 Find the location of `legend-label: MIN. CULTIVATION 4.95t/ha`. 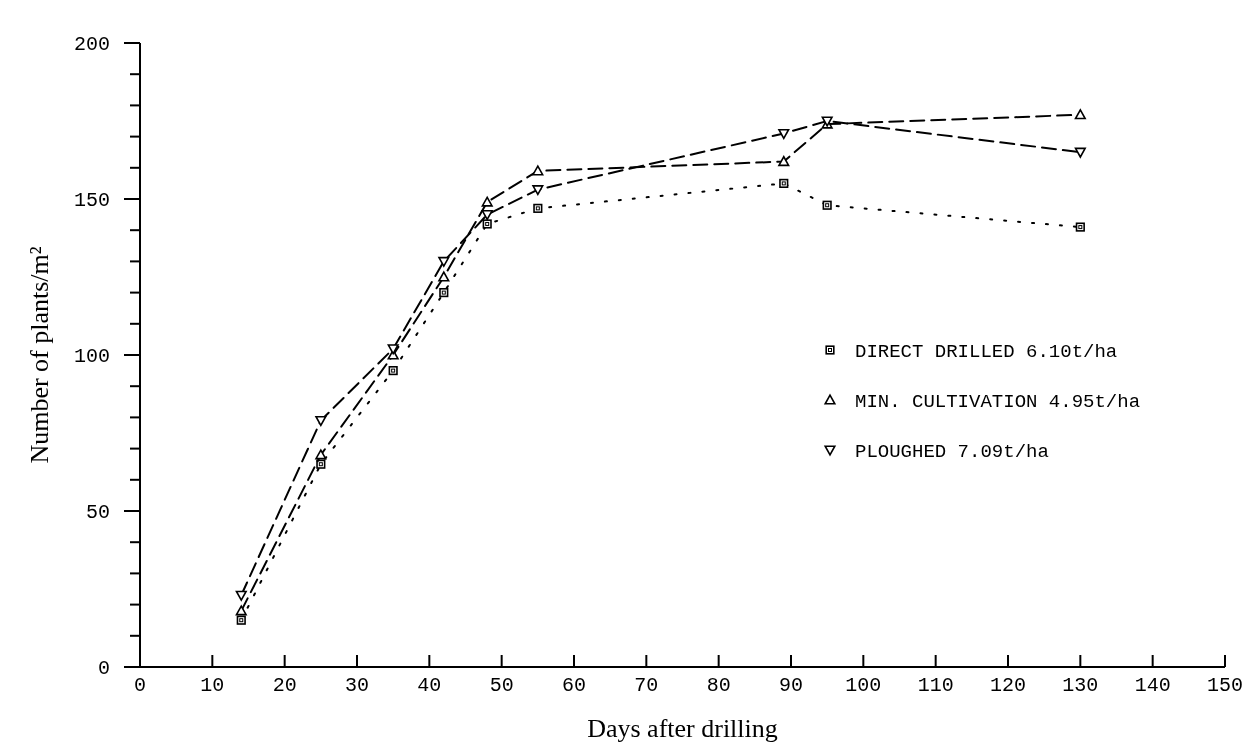

legend-label: MIN. CULTIVATION 4.95t/ha is located at coordinates (998, 401).